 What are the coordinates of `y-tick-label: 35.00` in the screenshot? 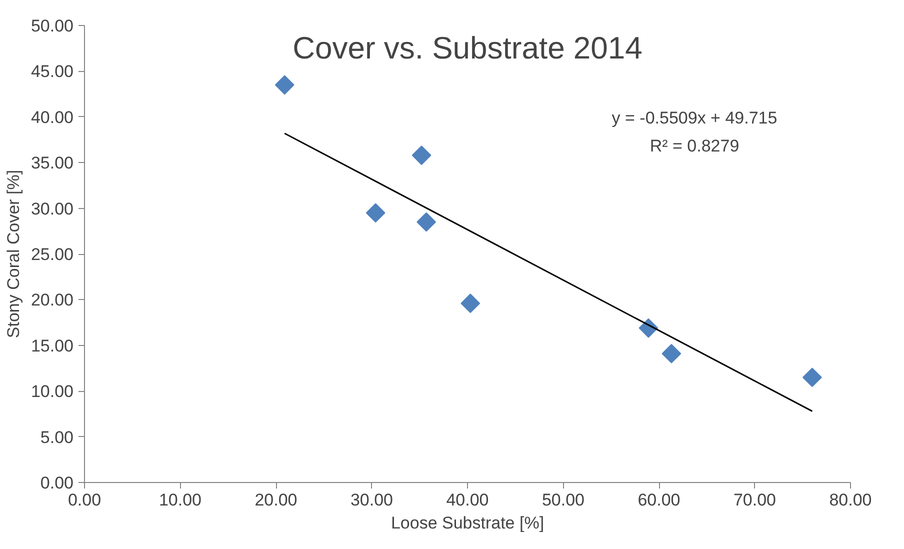 It's located at (52, 163).